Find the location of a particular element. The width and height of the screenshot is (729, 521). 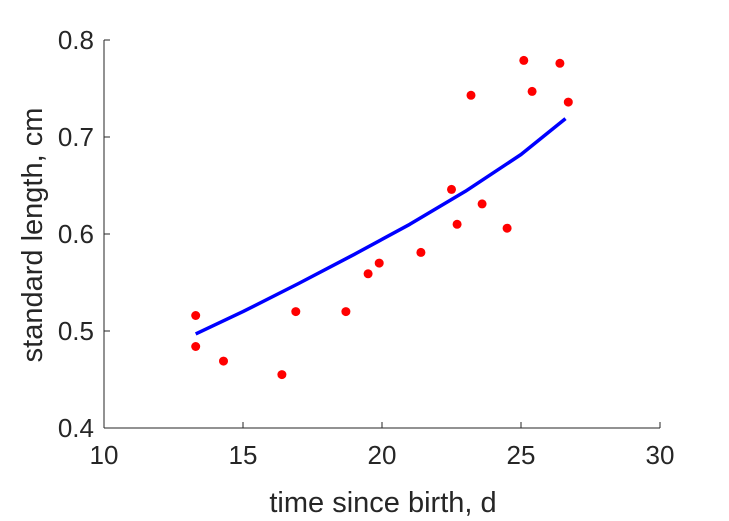

y-tick-label: 0.8 is located at coordinates (76, 40).